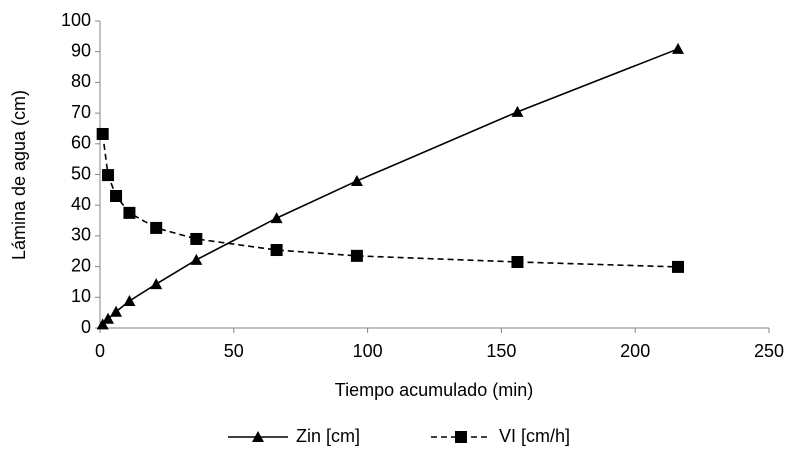  I want to click on y-axis-label: Lámina de agua (cm), so click(19, 175).